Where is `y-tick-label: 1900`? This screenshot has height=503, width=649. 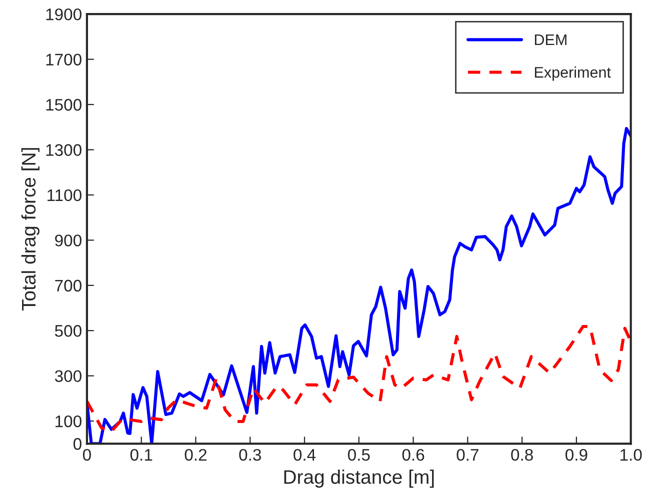
y-tick-label: 1900 is located at coordinates (64, 14).